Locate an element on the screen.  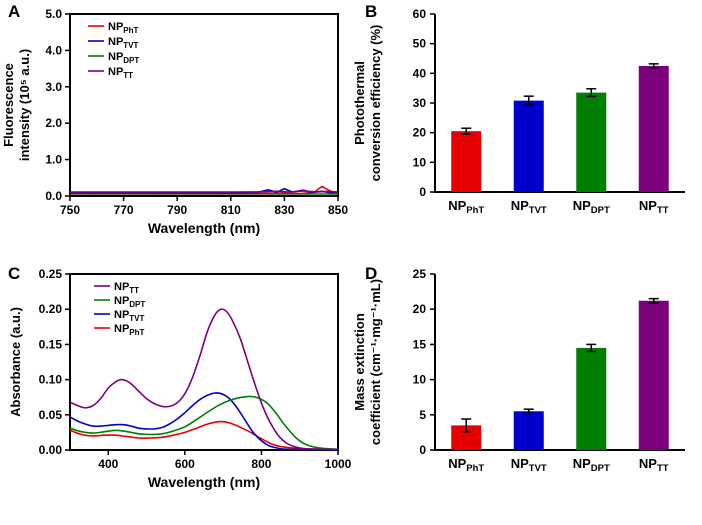
svg-text: 1.0 is located at coordinates (53, 160).